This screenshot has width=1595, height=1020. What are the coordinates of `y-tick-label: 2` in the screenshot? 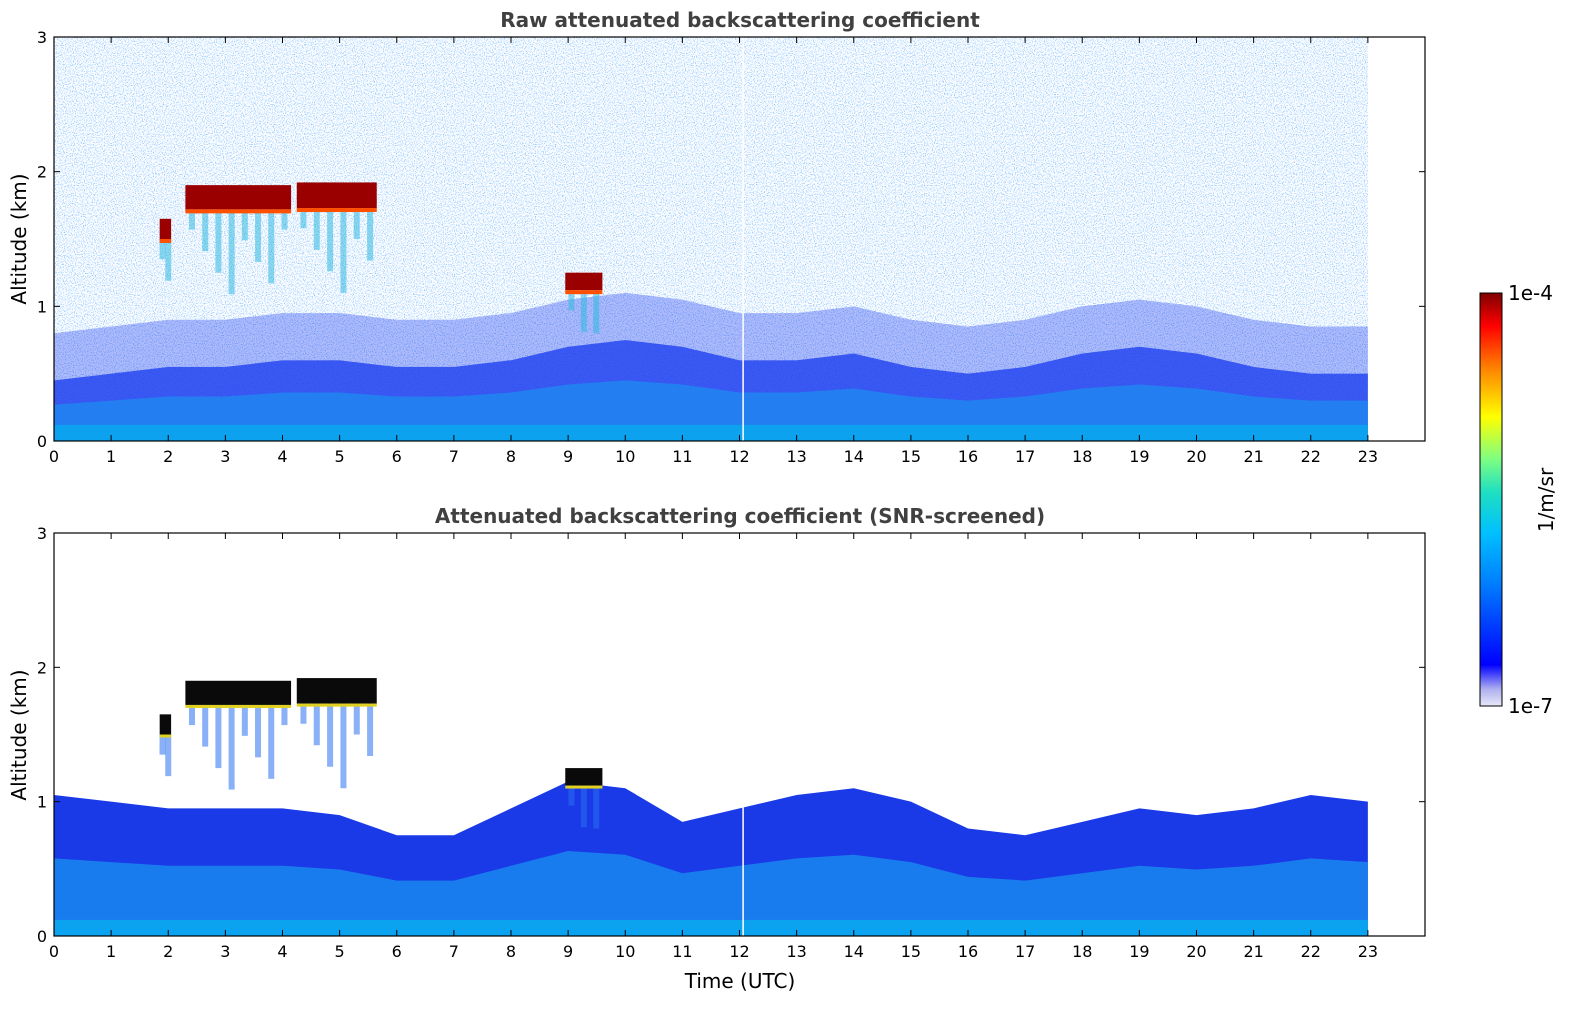 It's located at (42, 667).